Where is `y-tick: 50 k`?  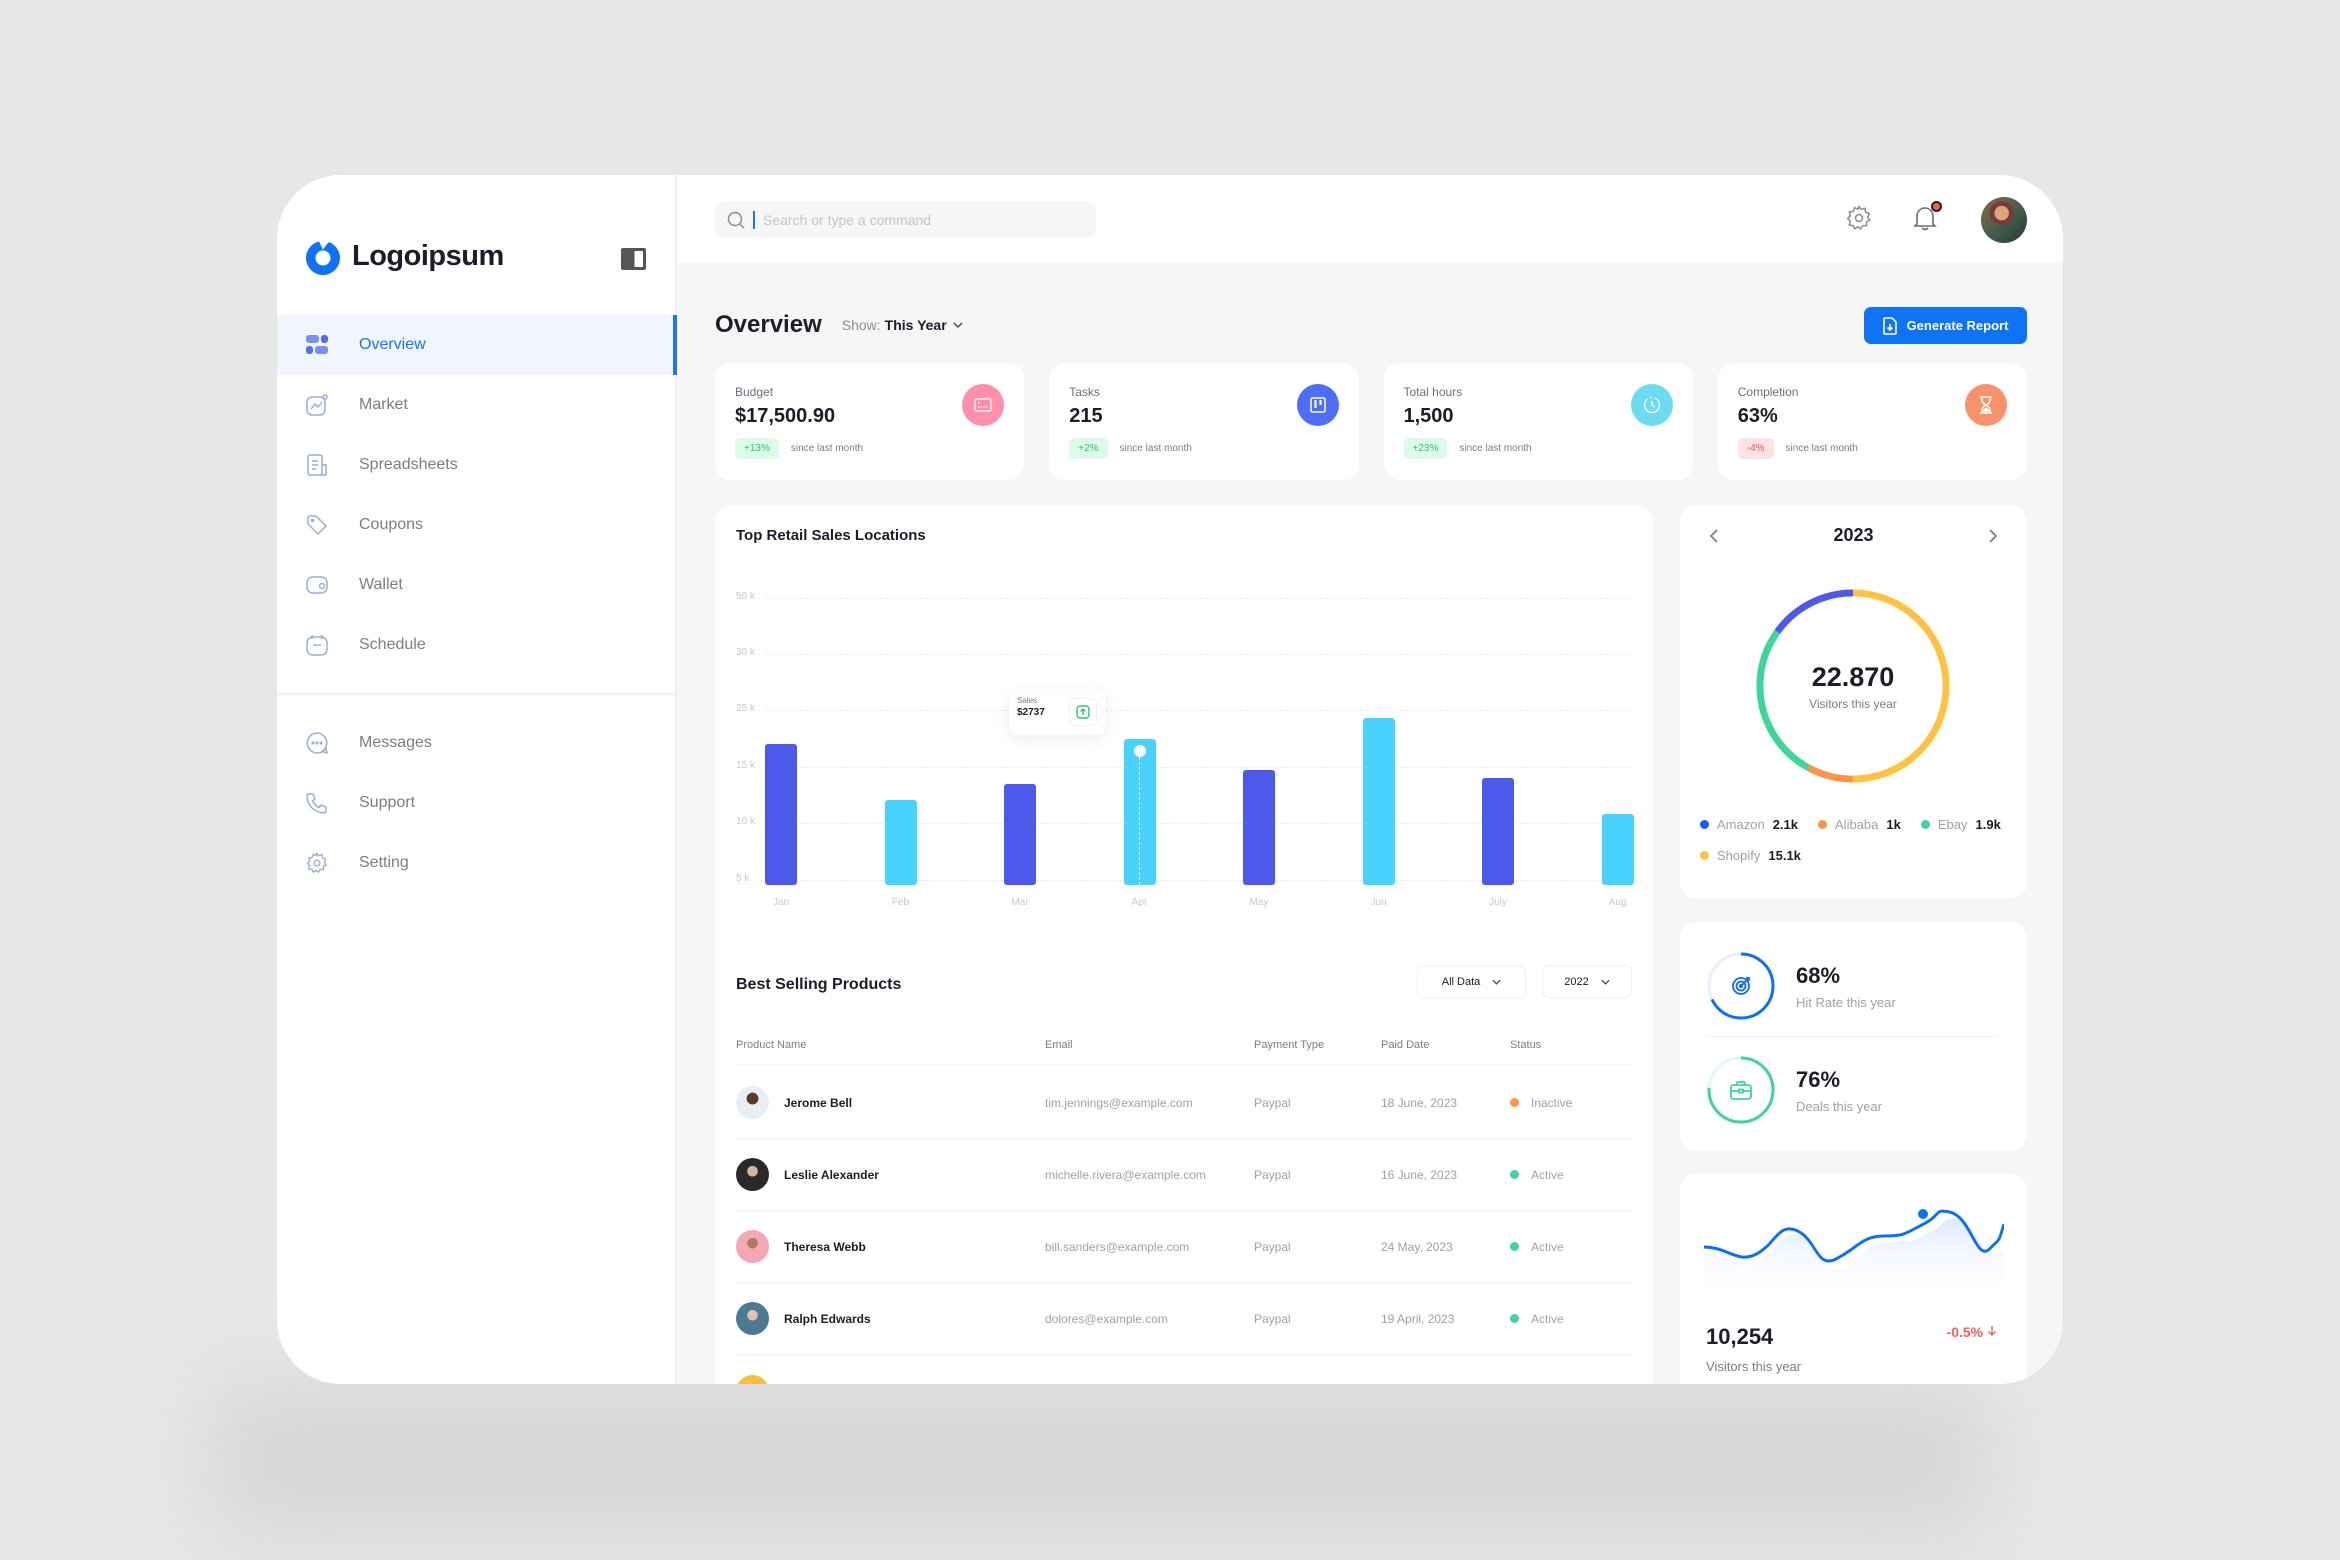
y-tick: 50 k is located at coordinates (745, 596).